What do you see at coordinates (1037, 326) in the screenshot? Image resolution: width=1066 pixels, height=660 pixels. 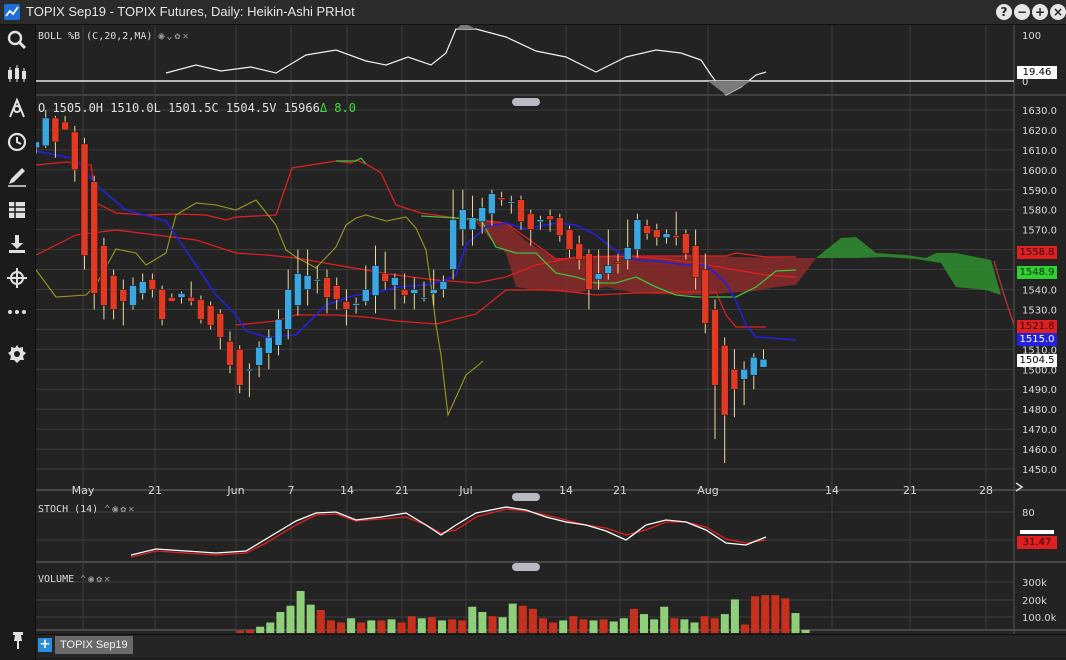 I see `price-tag: 1521.8` at bounding box center [1037, 326].